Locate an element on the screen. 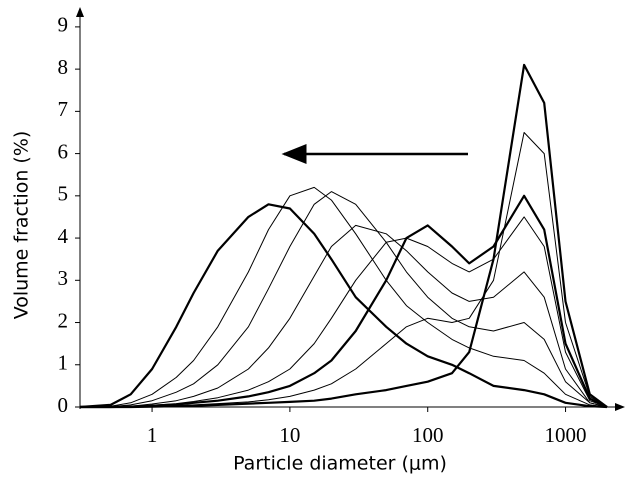 This screenshot has width=628, height=479. y-tick-label: 8 is located at coordinates (63, 67).